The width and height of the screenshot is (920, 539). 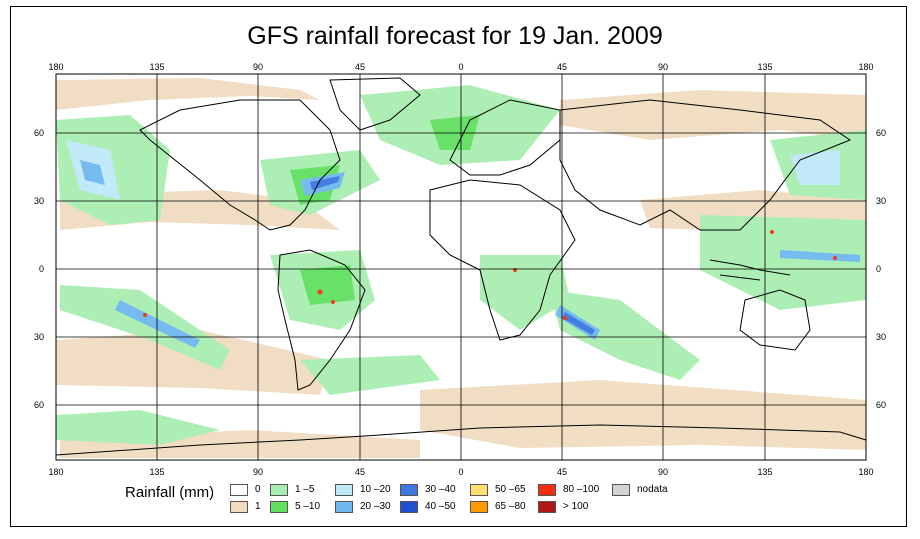 What do you see at coordinates (510, 489) in the screenshot?
I see `legend-label-8: 50 –65` at bounding box center [510, 489].